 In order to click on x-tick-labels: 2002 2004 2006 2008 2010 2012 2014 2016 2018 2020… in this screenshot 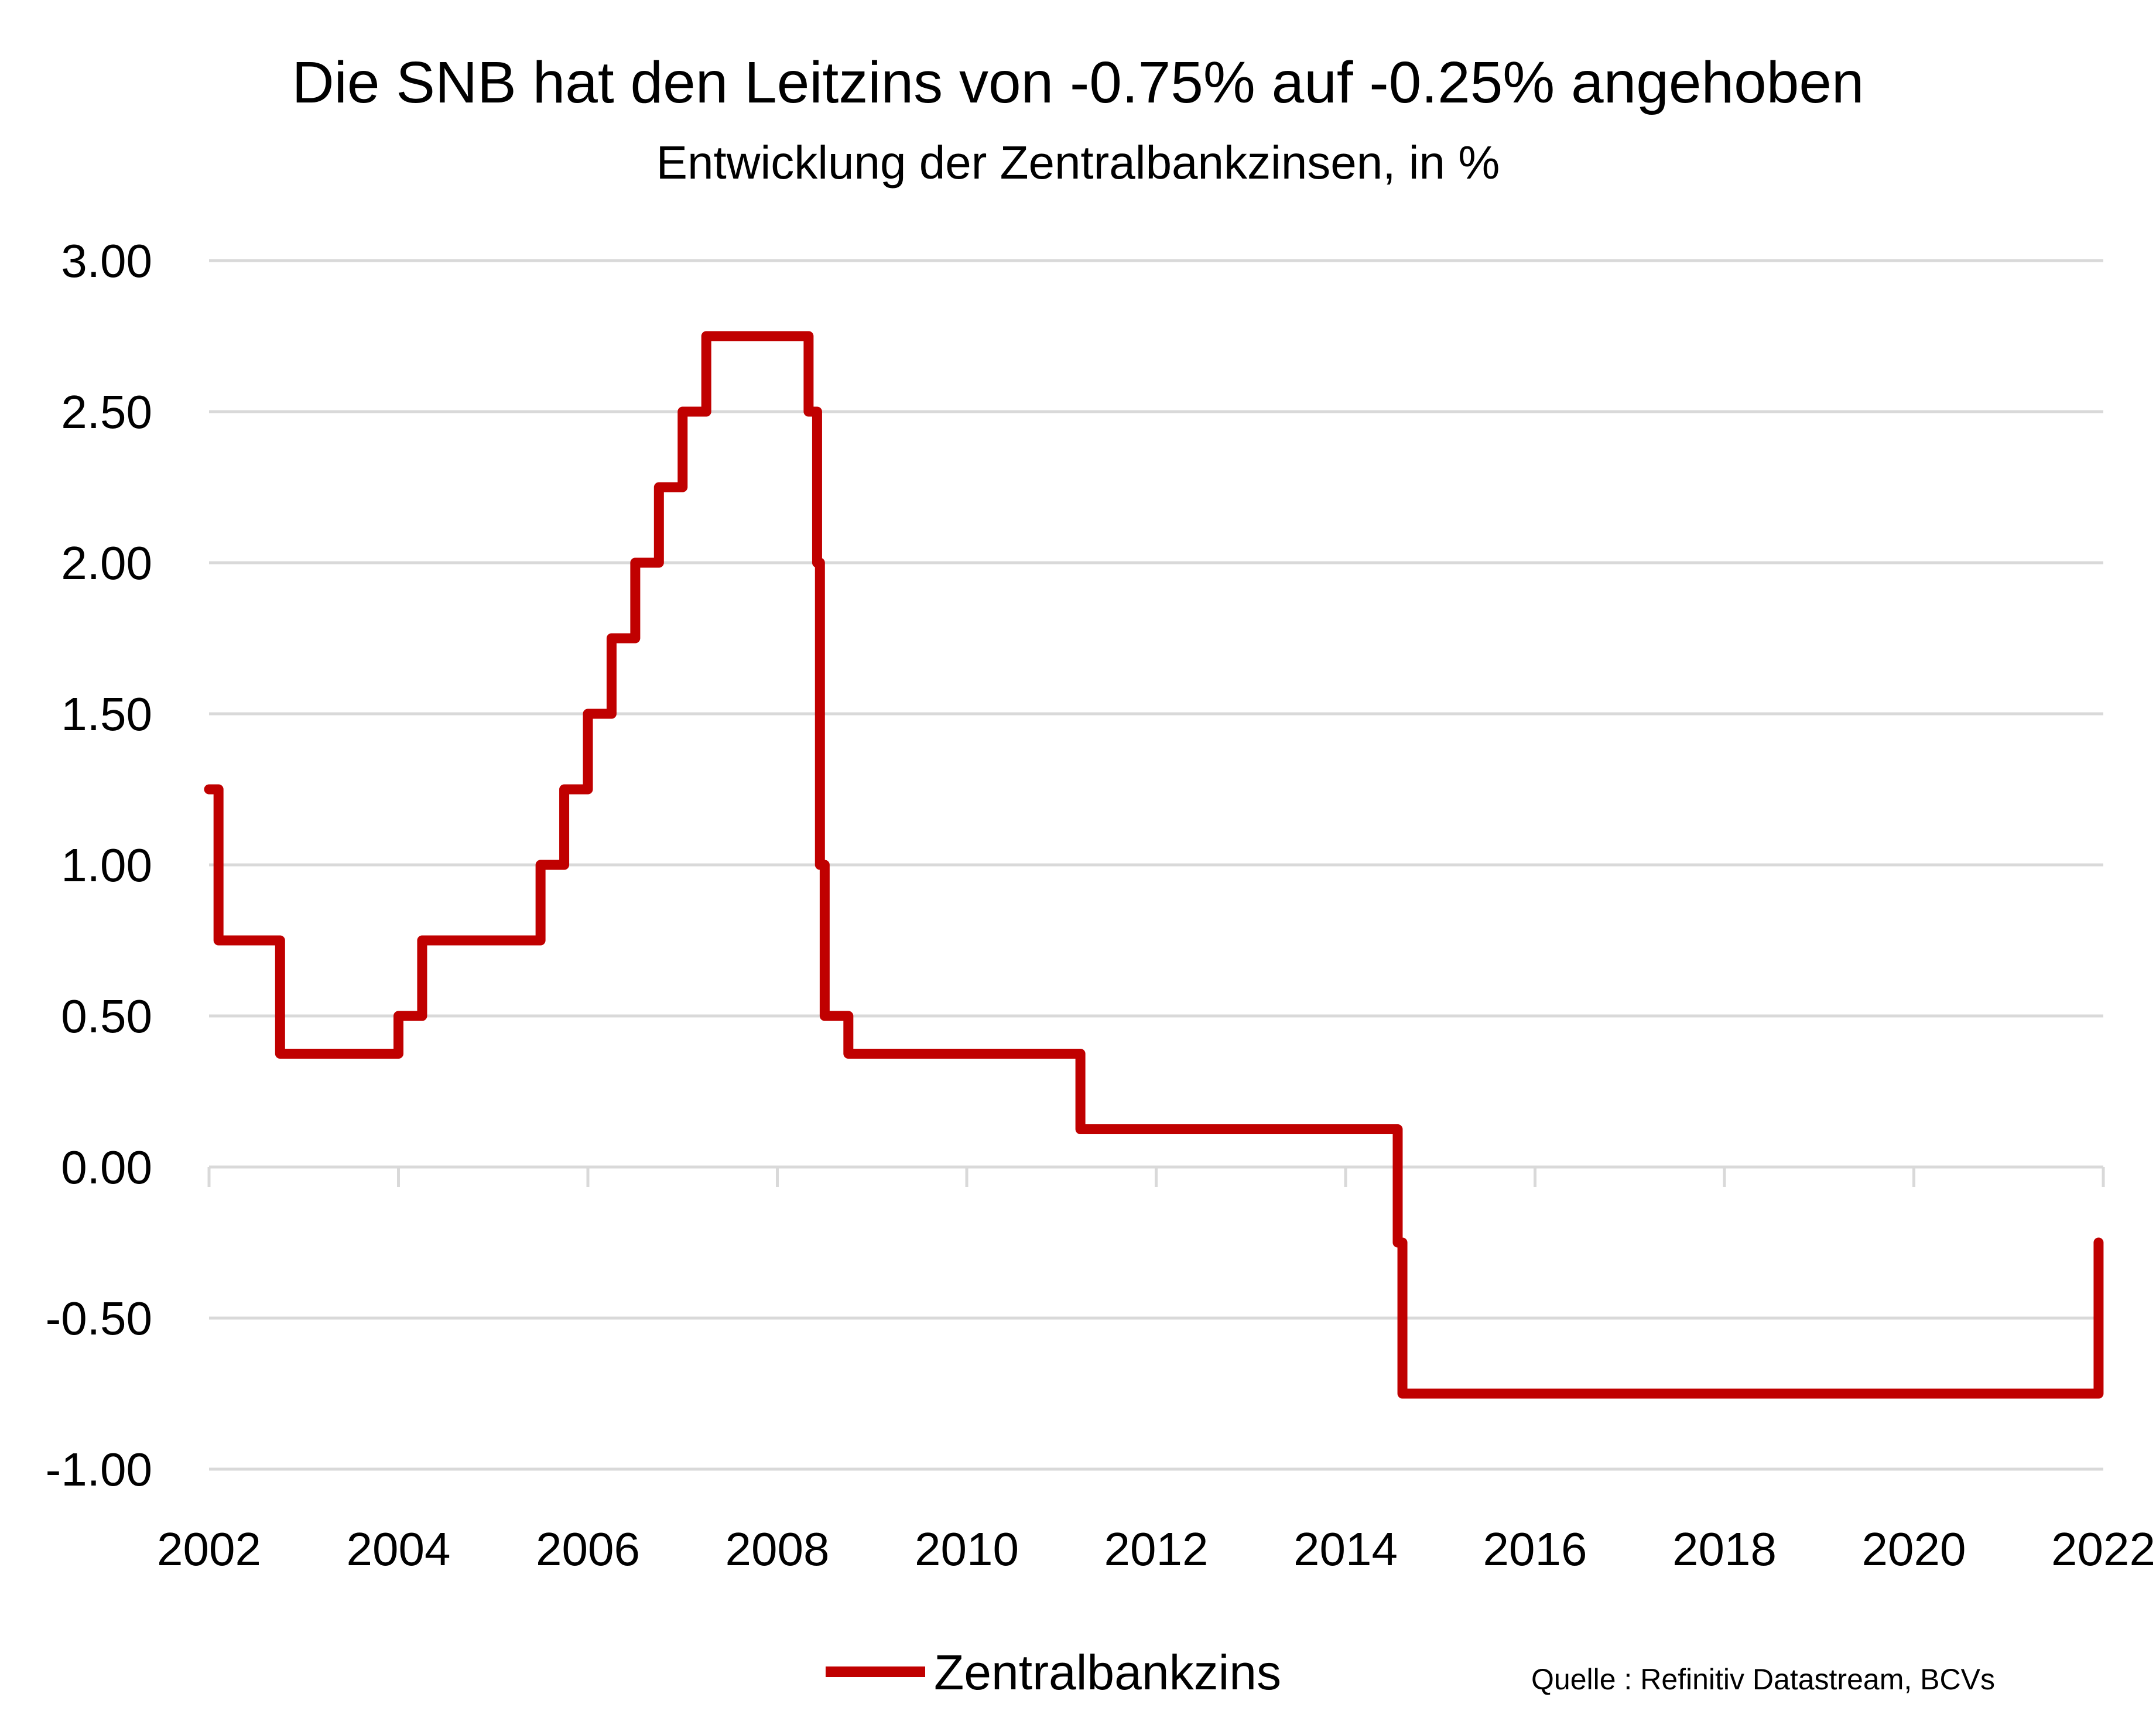, I will do `click(1156, 1549)`.